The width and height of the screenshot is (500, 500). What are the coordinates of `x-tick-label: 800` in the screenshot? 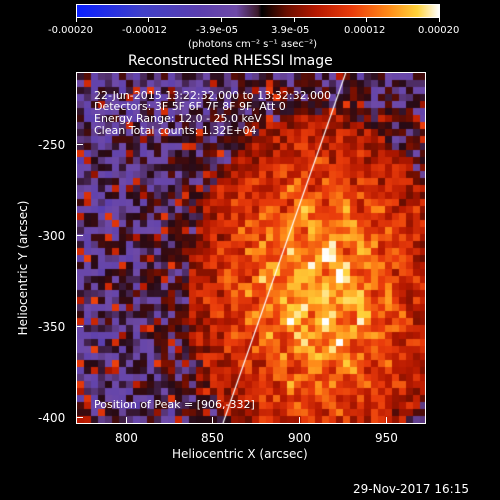 It's located at (126, 438).